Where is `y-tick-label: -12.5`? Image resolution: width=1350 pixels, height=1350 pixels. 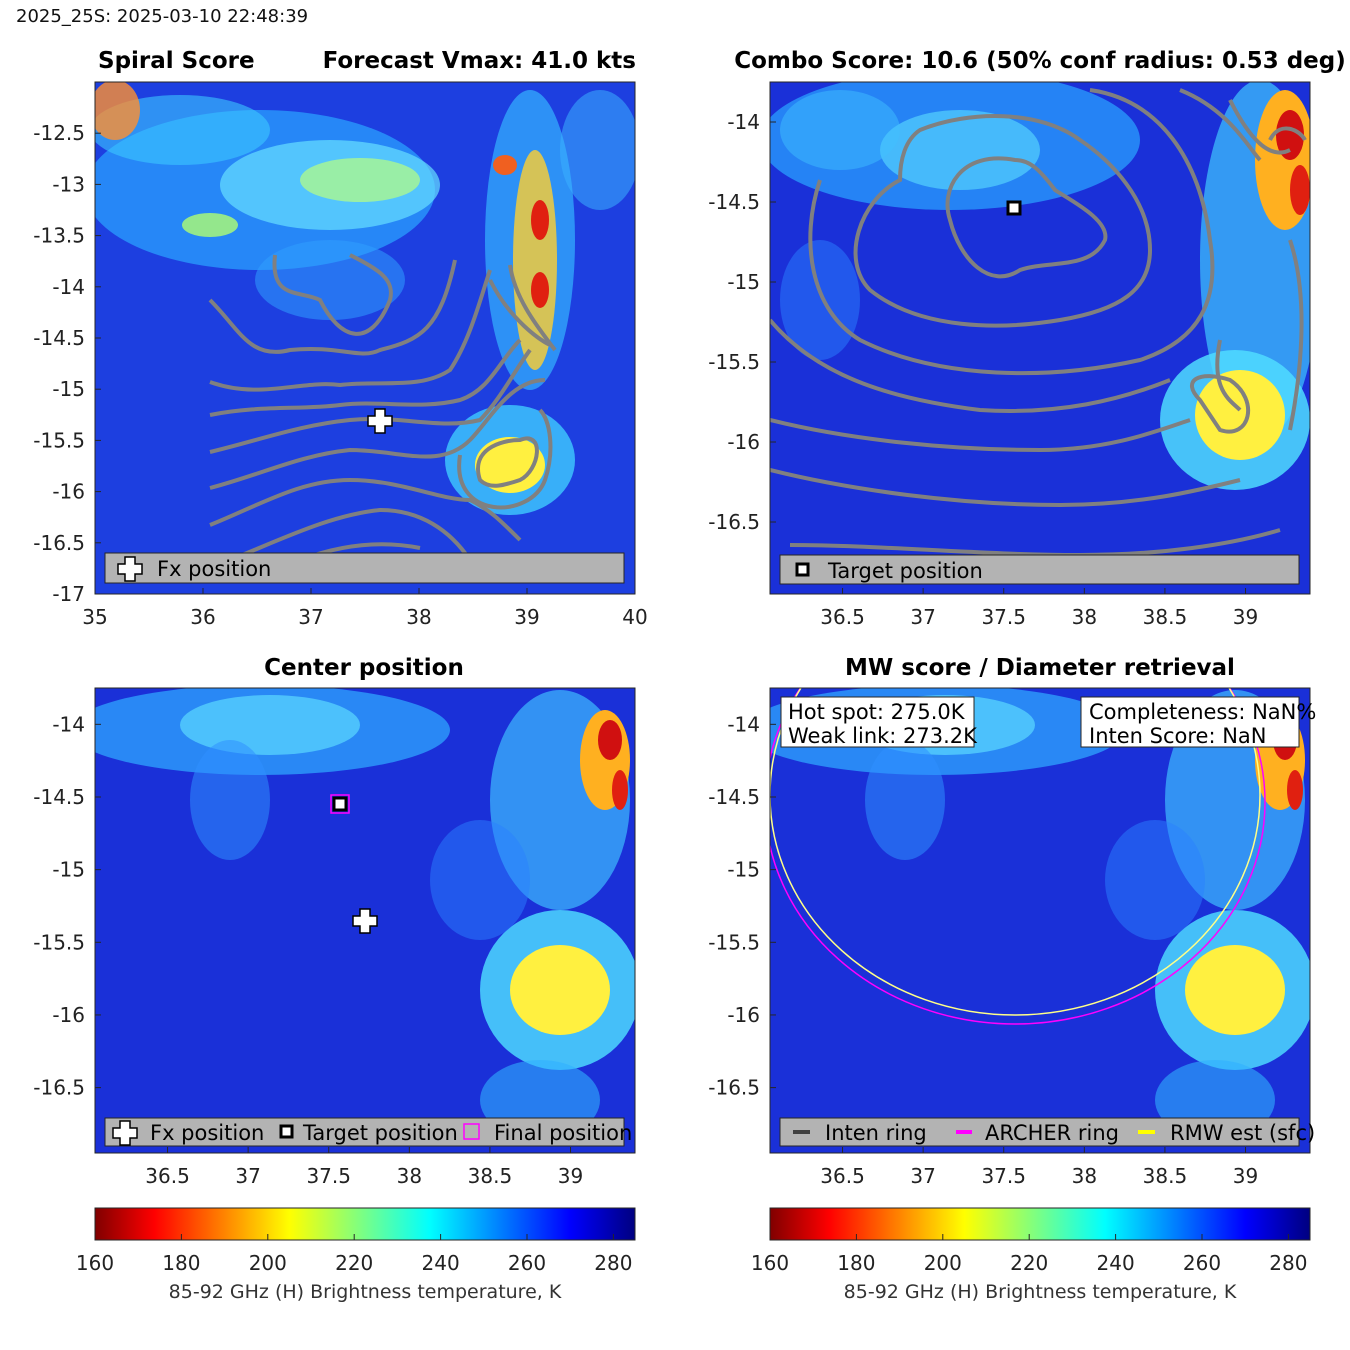
y-tick-label: -12.5 is located at coordinates (59, 133).